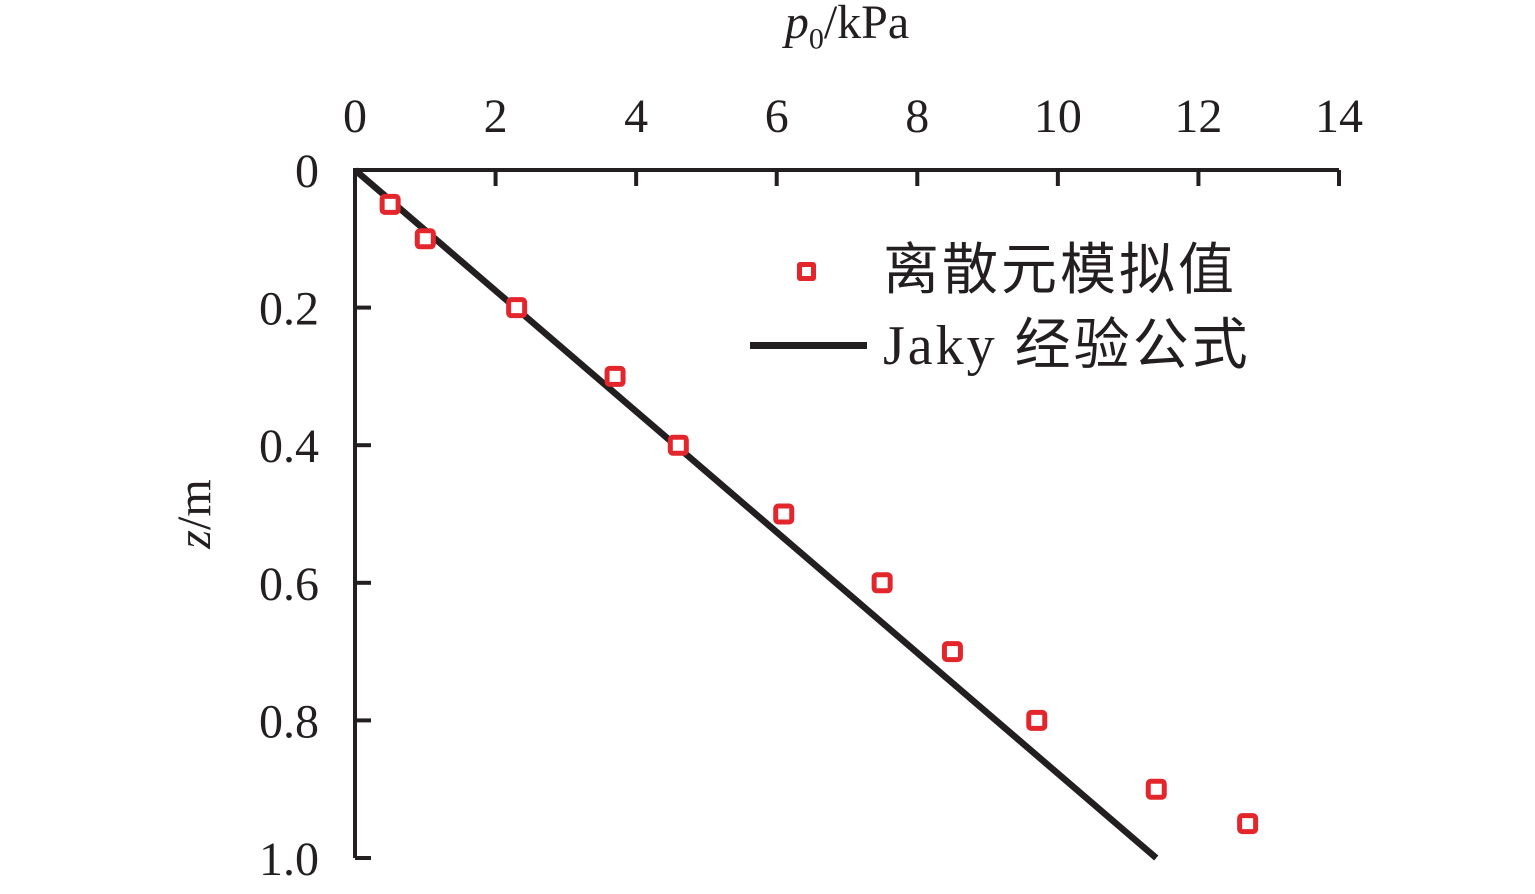 The width and height of the screenshot is (1535, 894). What do you see at coordinates (1060, 271) in the screenshot?
I see `legend-label-simulation: 离散元模拟值` at bounding box center [1060, 271].